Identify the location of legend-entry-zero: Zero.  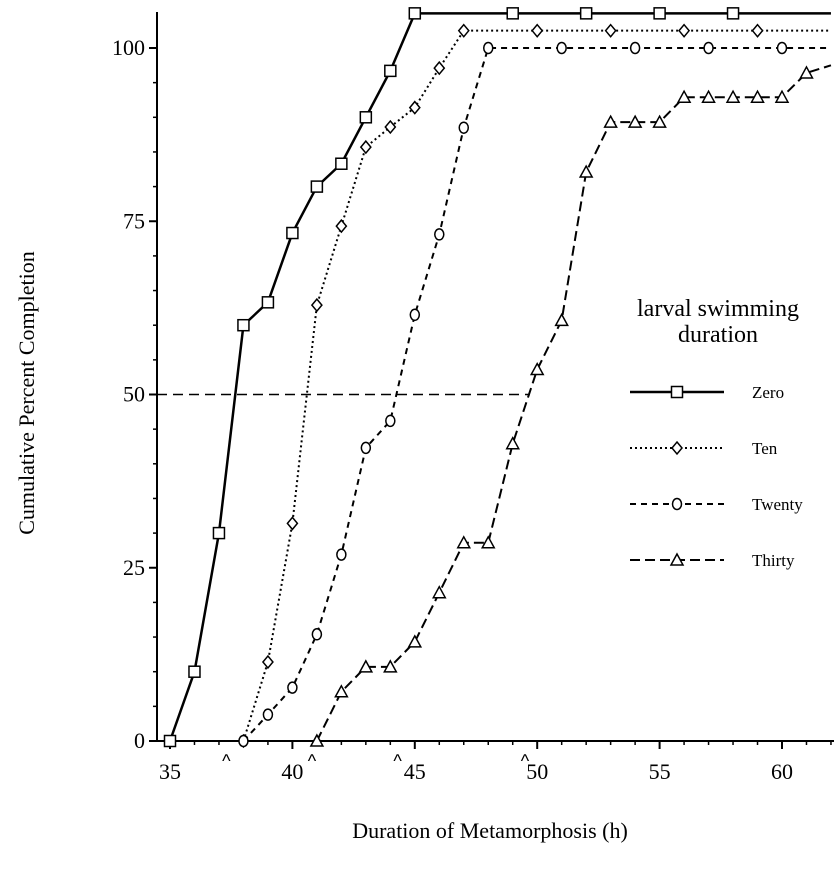
(707, 392).